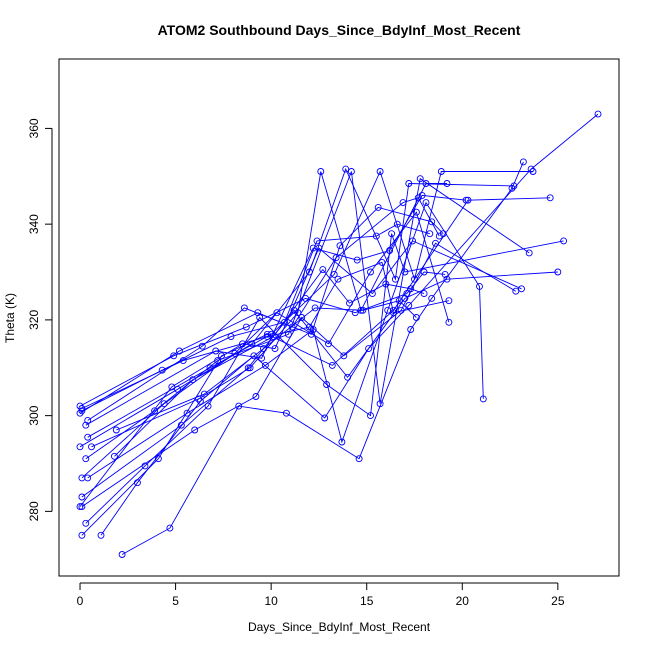 This screenshot has height=650, width=650. Describe the element at coordinates (34, 320) in the screenshot. I see `y-tick-label: 320` at that location.